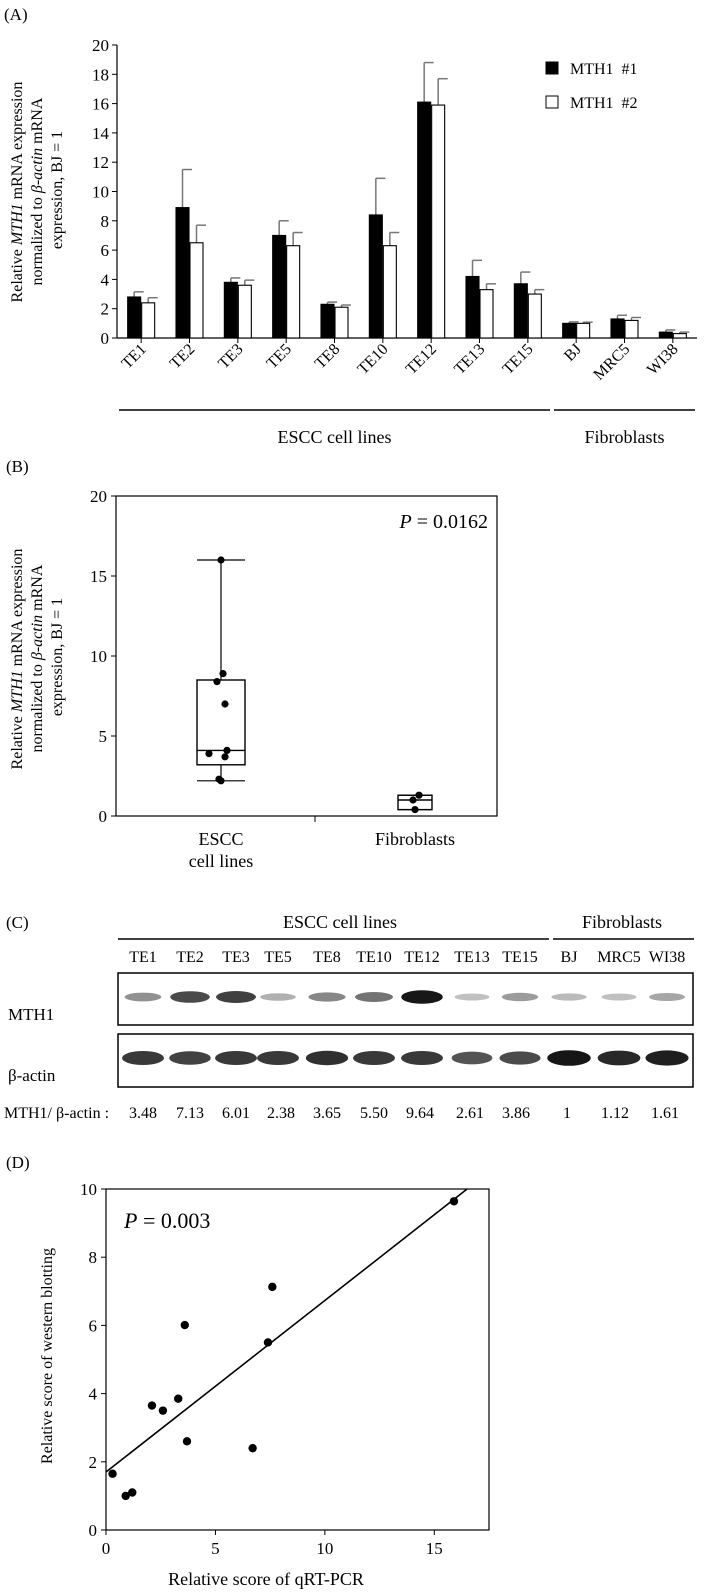 This screenshot has width=709, height=1595. What do you see at coordinates (516, 1113) in the screenshot?
I see `blot-ratio-te15: 3.86` at bounding box center [516, 1113].